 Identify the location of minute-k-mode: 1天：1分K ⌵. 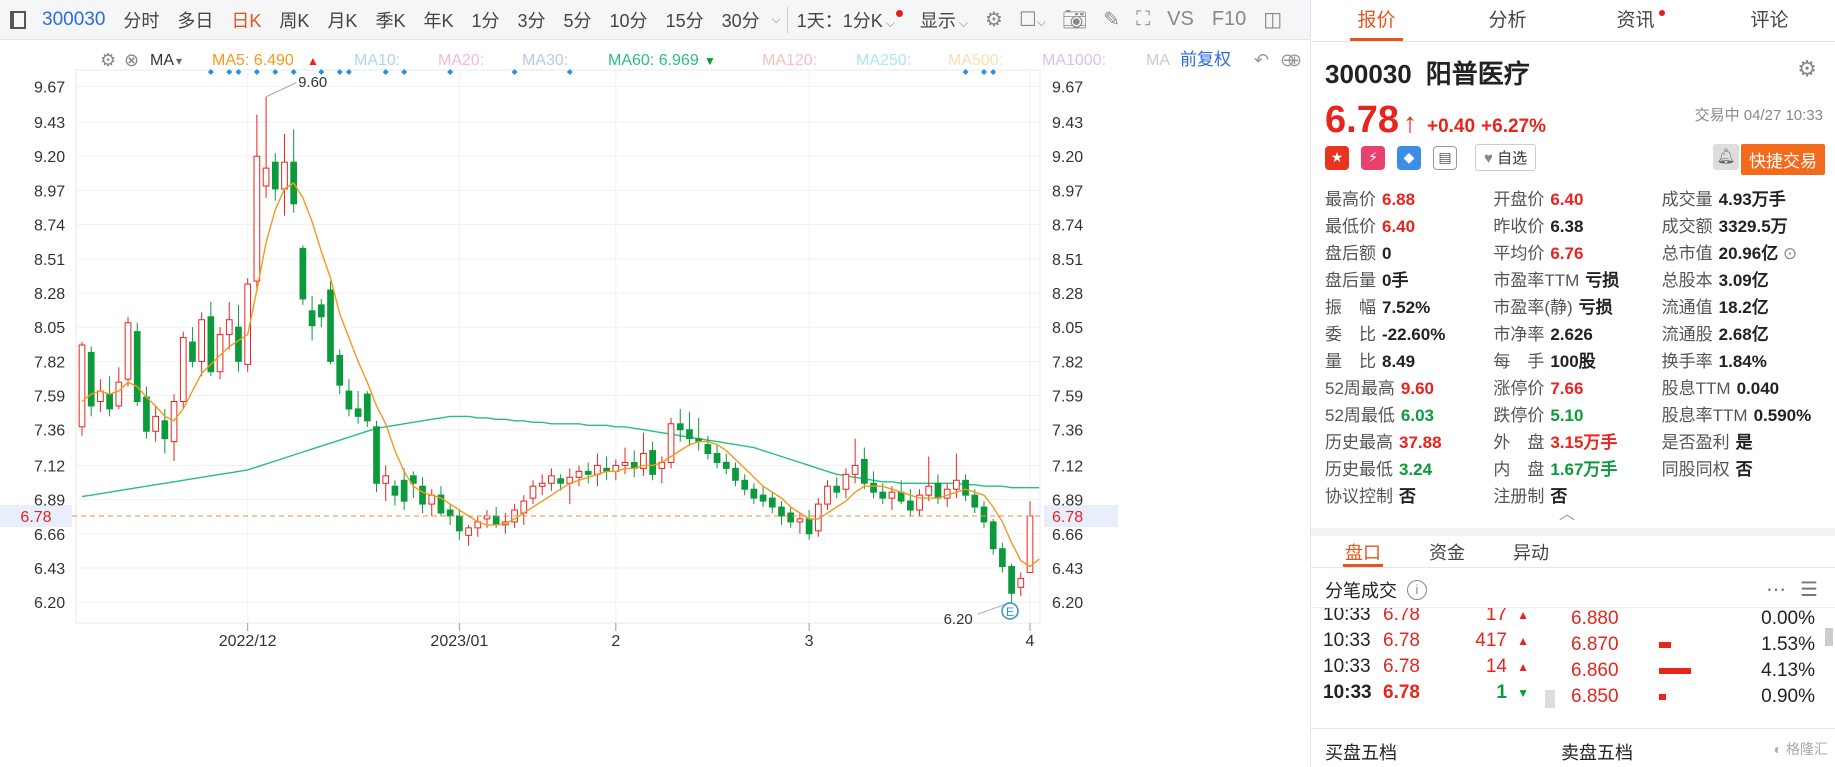
(848, 19).